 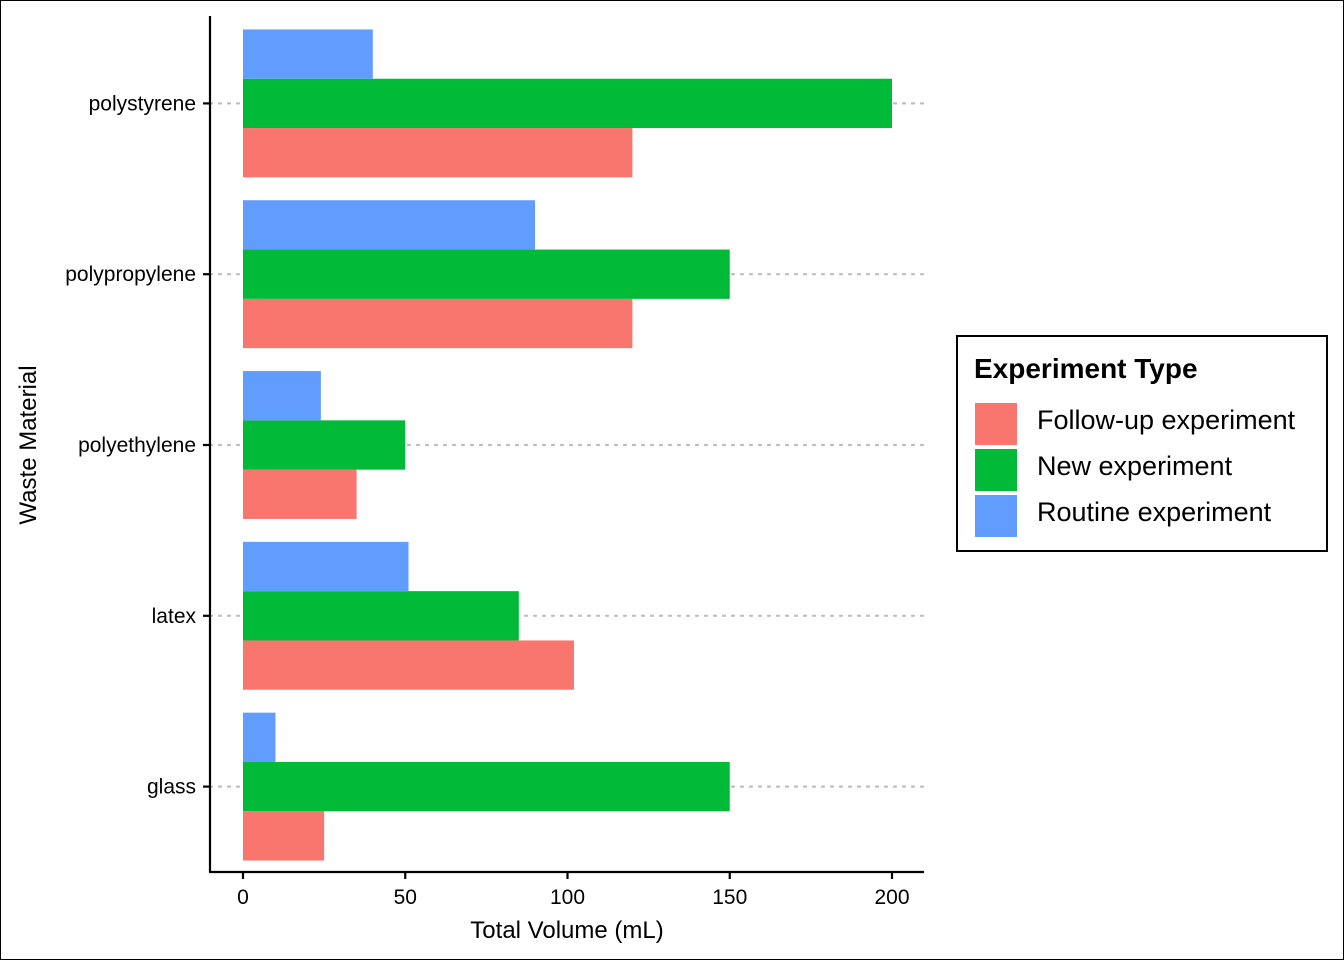 What do you see at coordinates (891, 897) in the screenshot?
I see `x-tick-label-200: 200` at bounding box center [891, 897].